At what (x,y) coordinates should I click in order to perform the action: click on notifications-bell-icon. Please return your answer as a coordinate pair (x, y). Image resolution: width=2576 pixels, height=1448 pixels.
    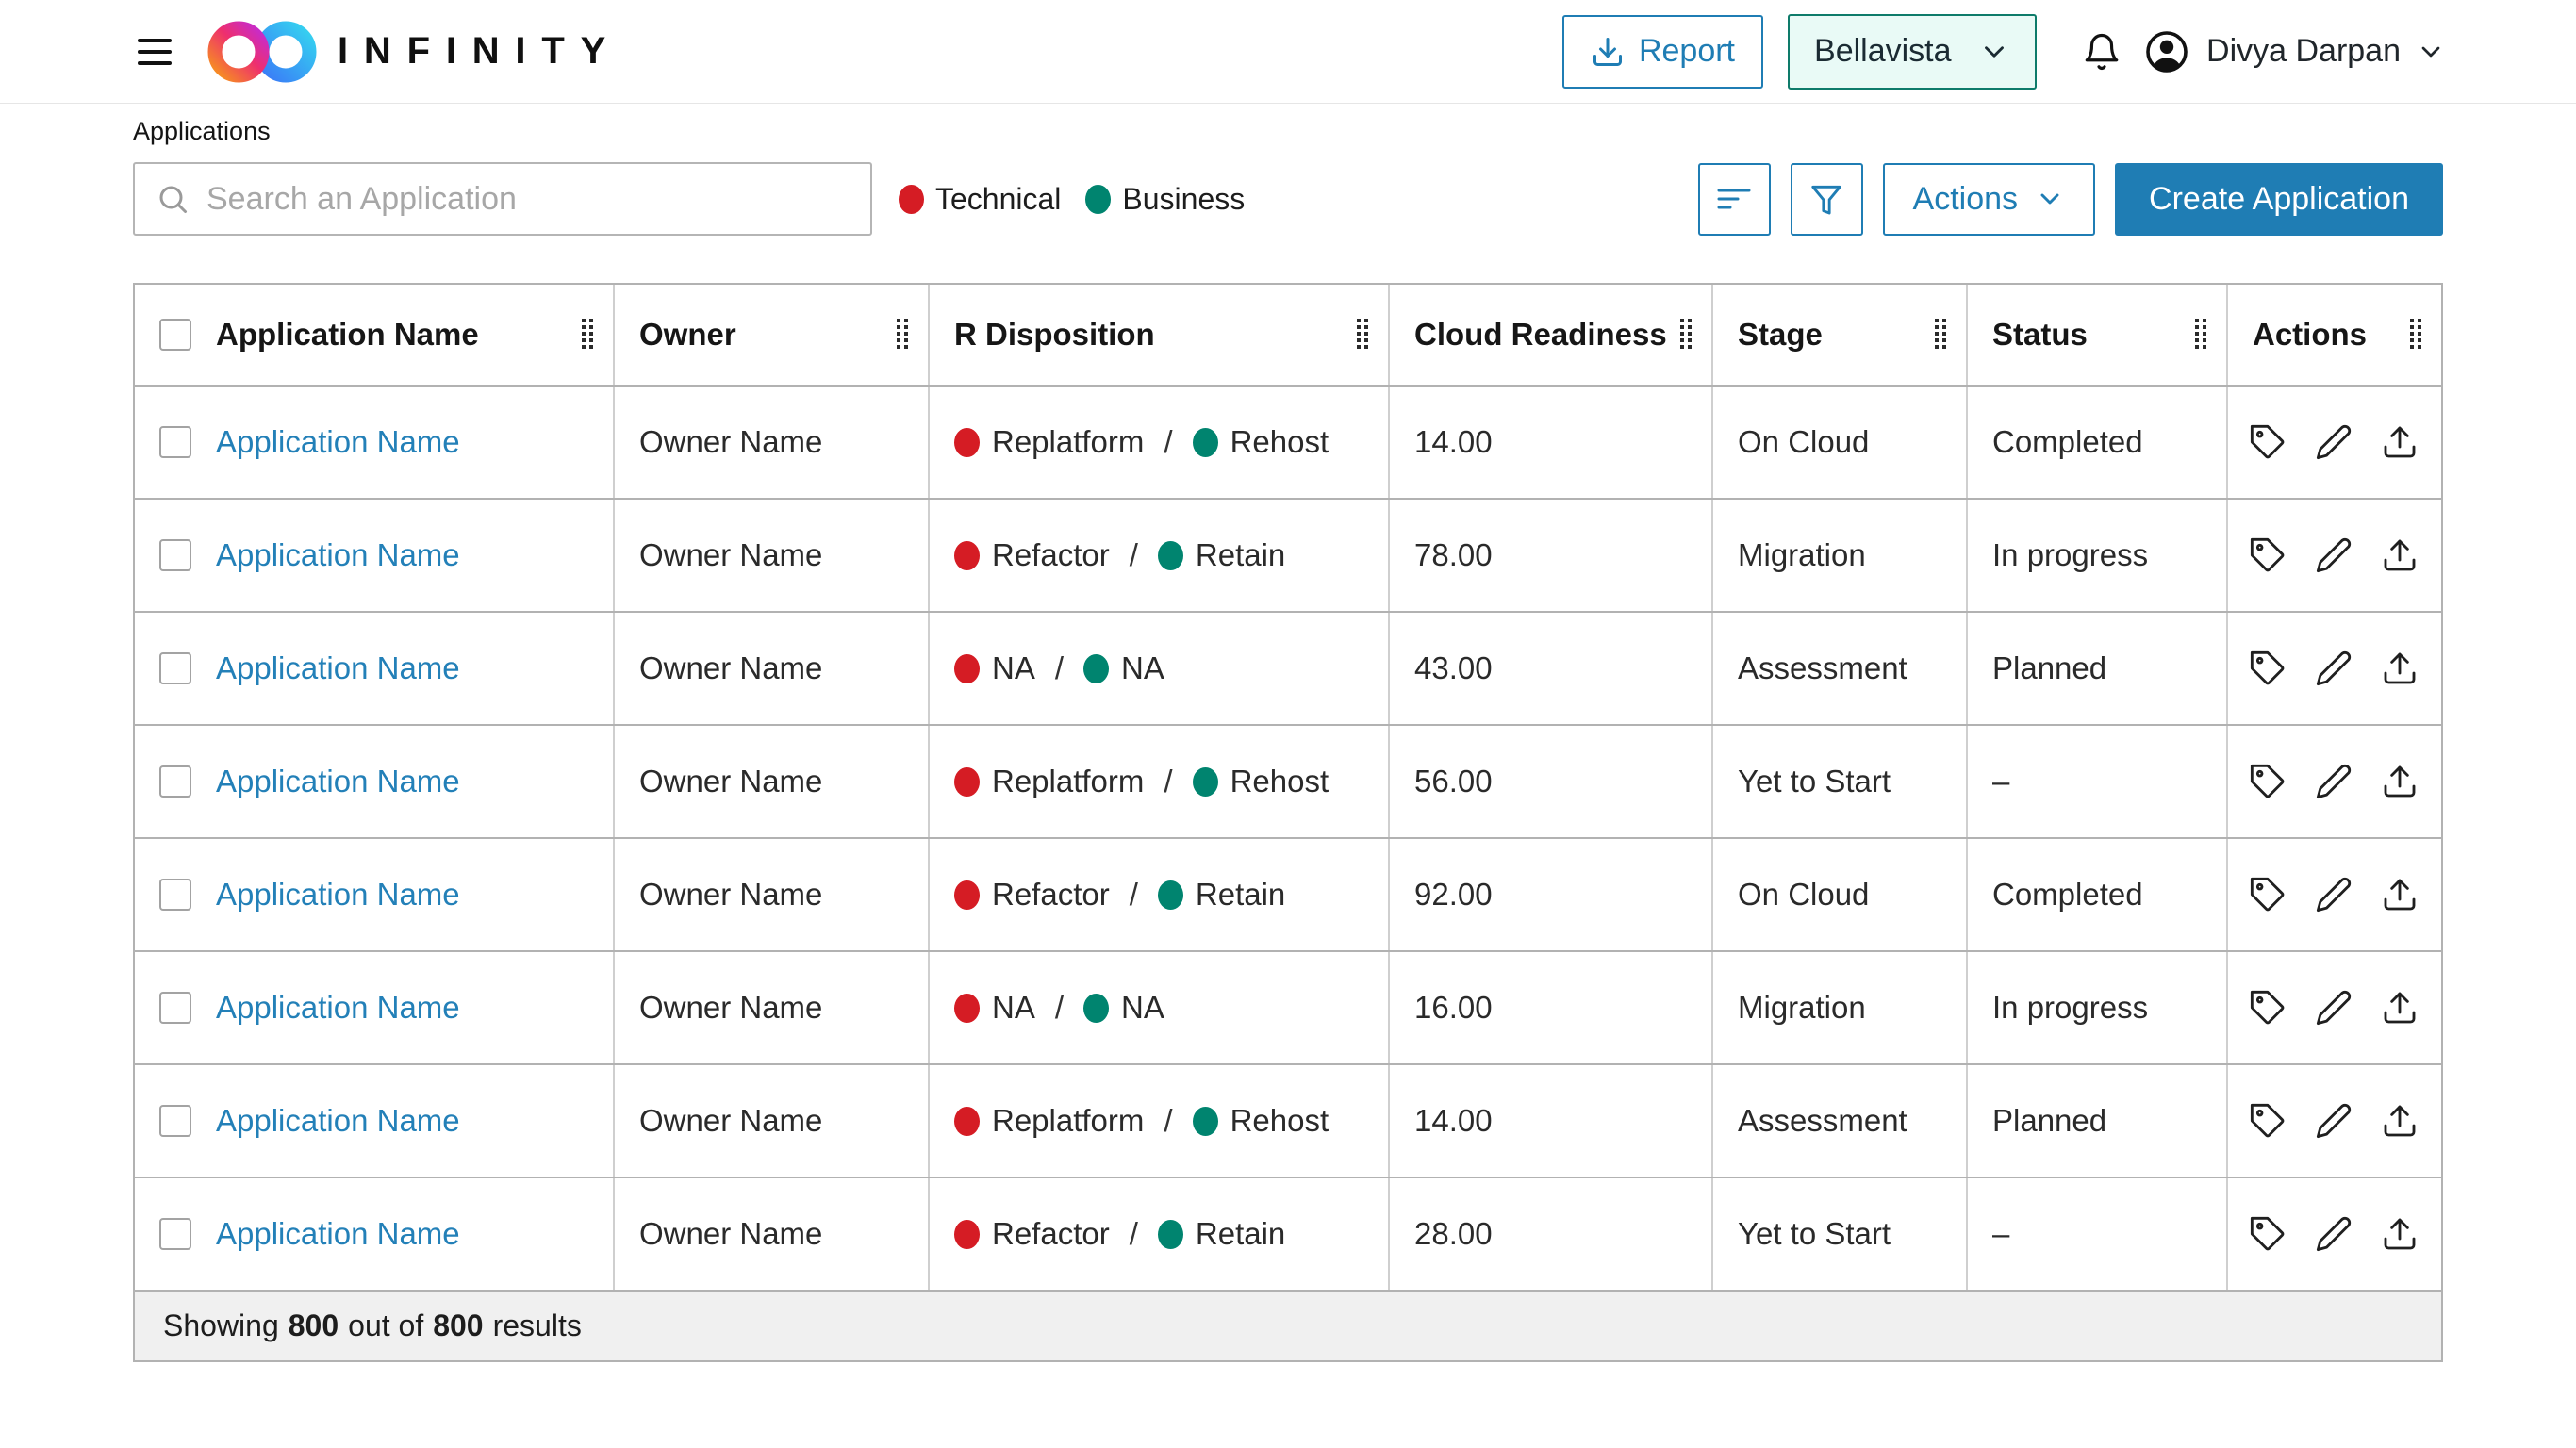
    Looking at the image, I should click on (2102, 52).